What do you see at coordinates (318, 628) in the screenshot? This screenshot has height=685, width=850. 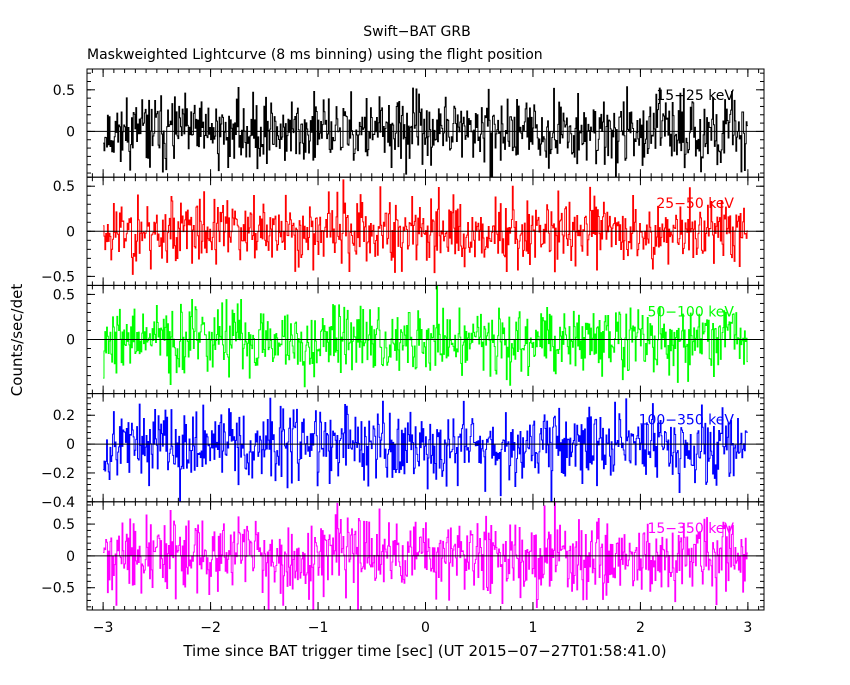 I see `x-tick-label: −1` at bounding box center [318, 628].